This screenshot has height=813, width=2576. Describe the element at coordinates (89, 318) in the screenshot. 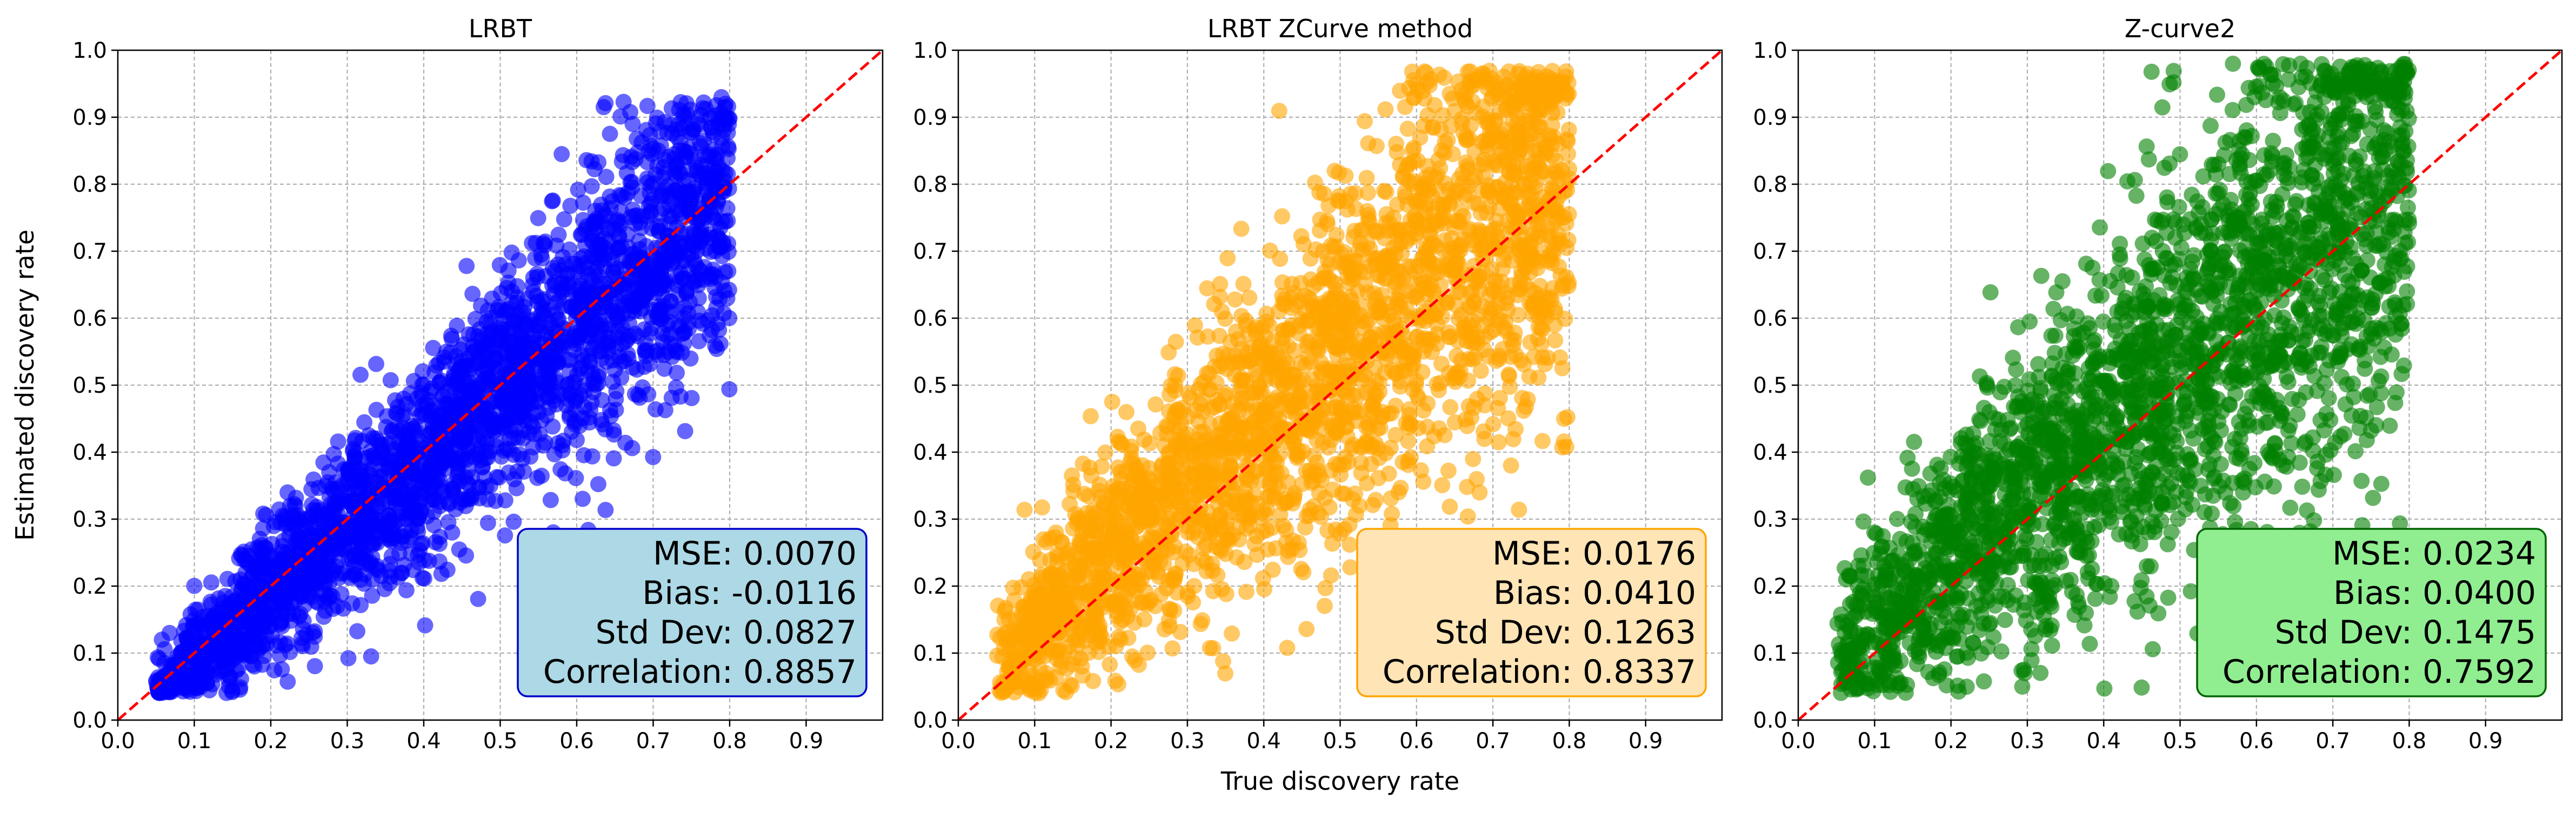

I see `y-tick-label: 0.6` at that location.